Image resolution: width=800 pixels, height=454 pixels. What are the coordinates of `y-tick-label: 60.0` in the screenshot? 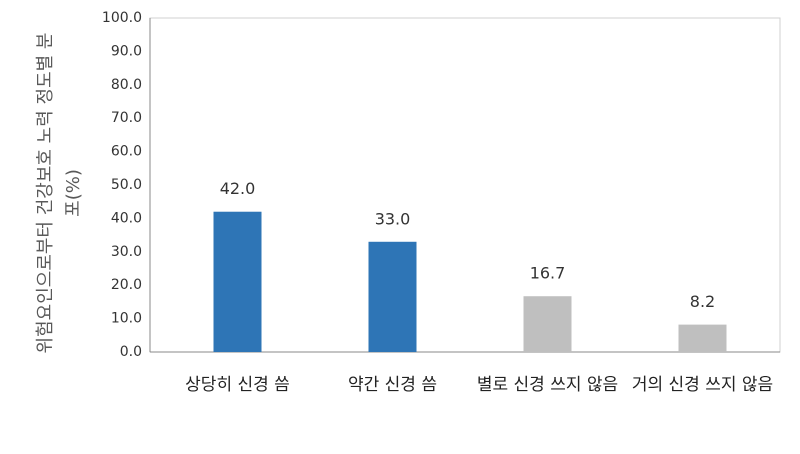 It's located at (126, 152).